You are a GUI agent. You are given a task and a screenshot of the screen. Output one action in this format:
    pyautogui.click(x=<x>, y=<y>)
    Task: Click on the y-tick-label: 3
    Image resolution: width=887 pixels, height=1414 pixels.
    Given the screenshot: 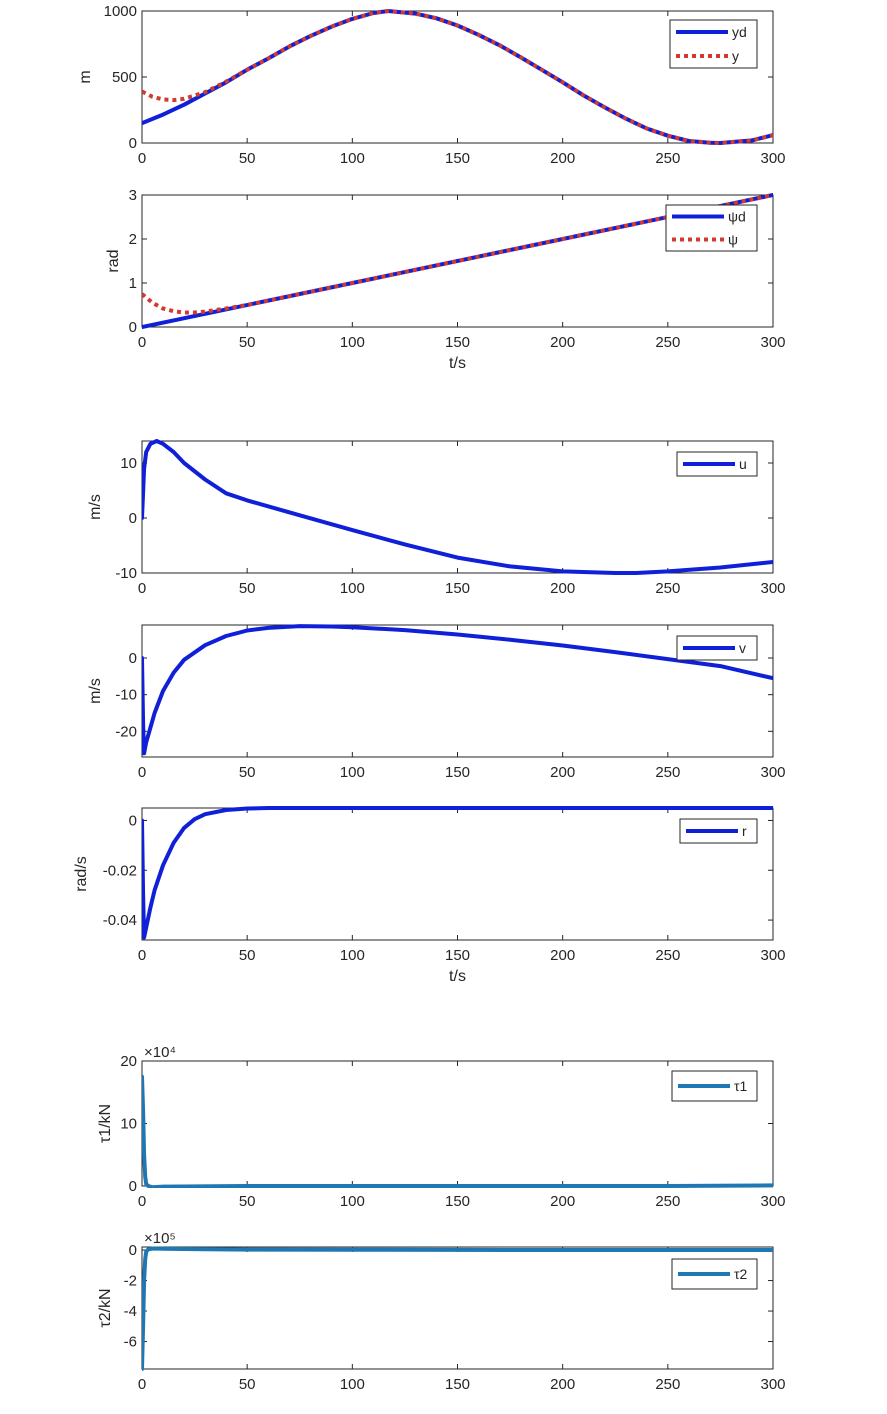 What is the action you would take?
    pyautogui.click(x=133, y=195)
    